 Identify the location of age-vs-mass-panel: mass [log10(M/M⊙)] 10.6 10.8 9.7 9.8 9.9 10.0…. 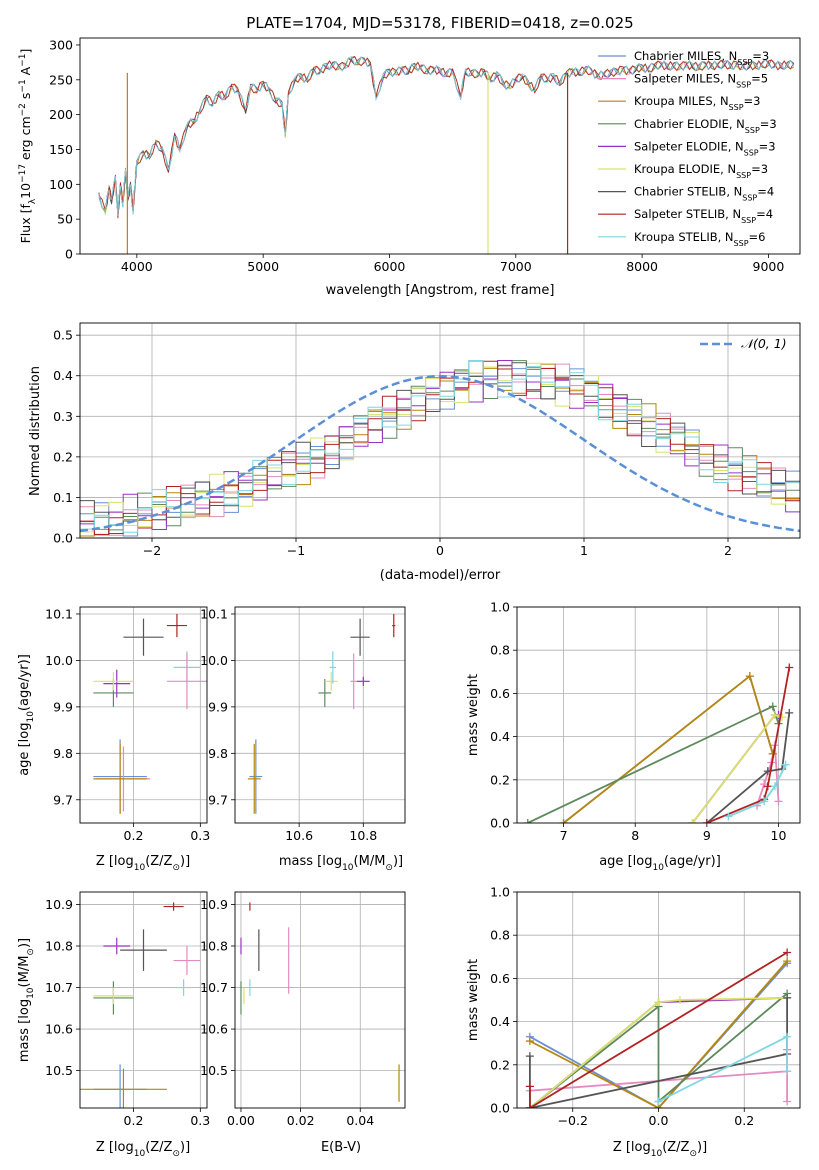
(303, 739).